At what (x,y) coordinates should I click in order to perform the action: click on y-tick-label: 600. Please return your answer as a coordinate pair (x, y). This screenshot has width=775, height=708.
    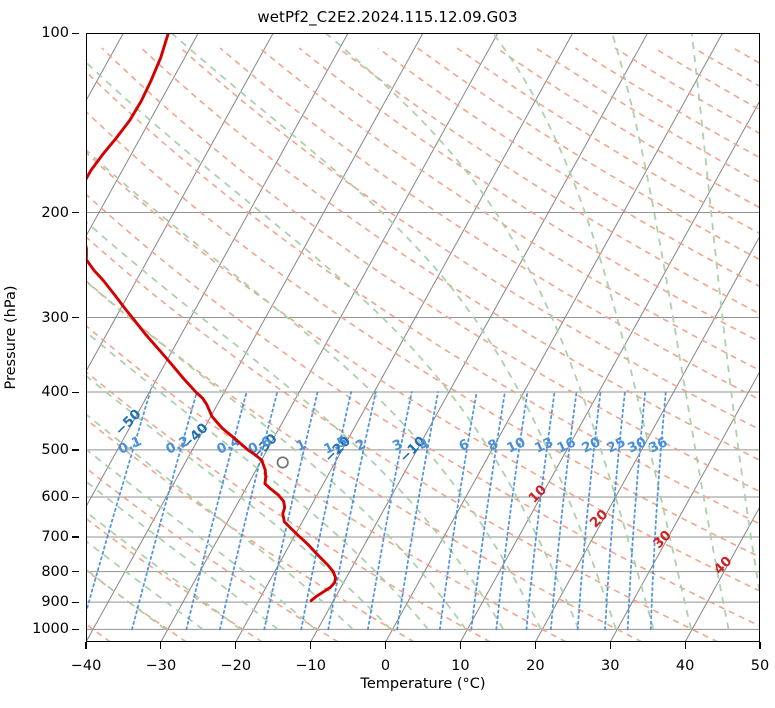
    Looking at the image, I should click on (55, 497).